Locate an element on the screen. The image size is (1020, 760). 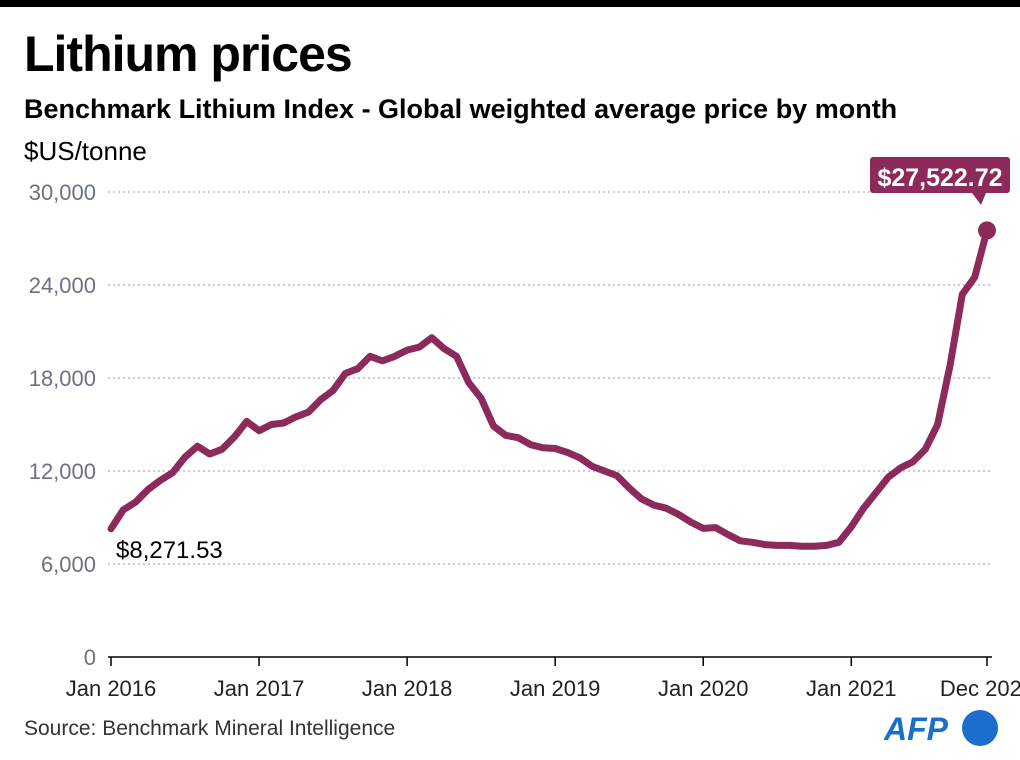
y-tick-label: 24,000 is located at coordinates (62, 285).